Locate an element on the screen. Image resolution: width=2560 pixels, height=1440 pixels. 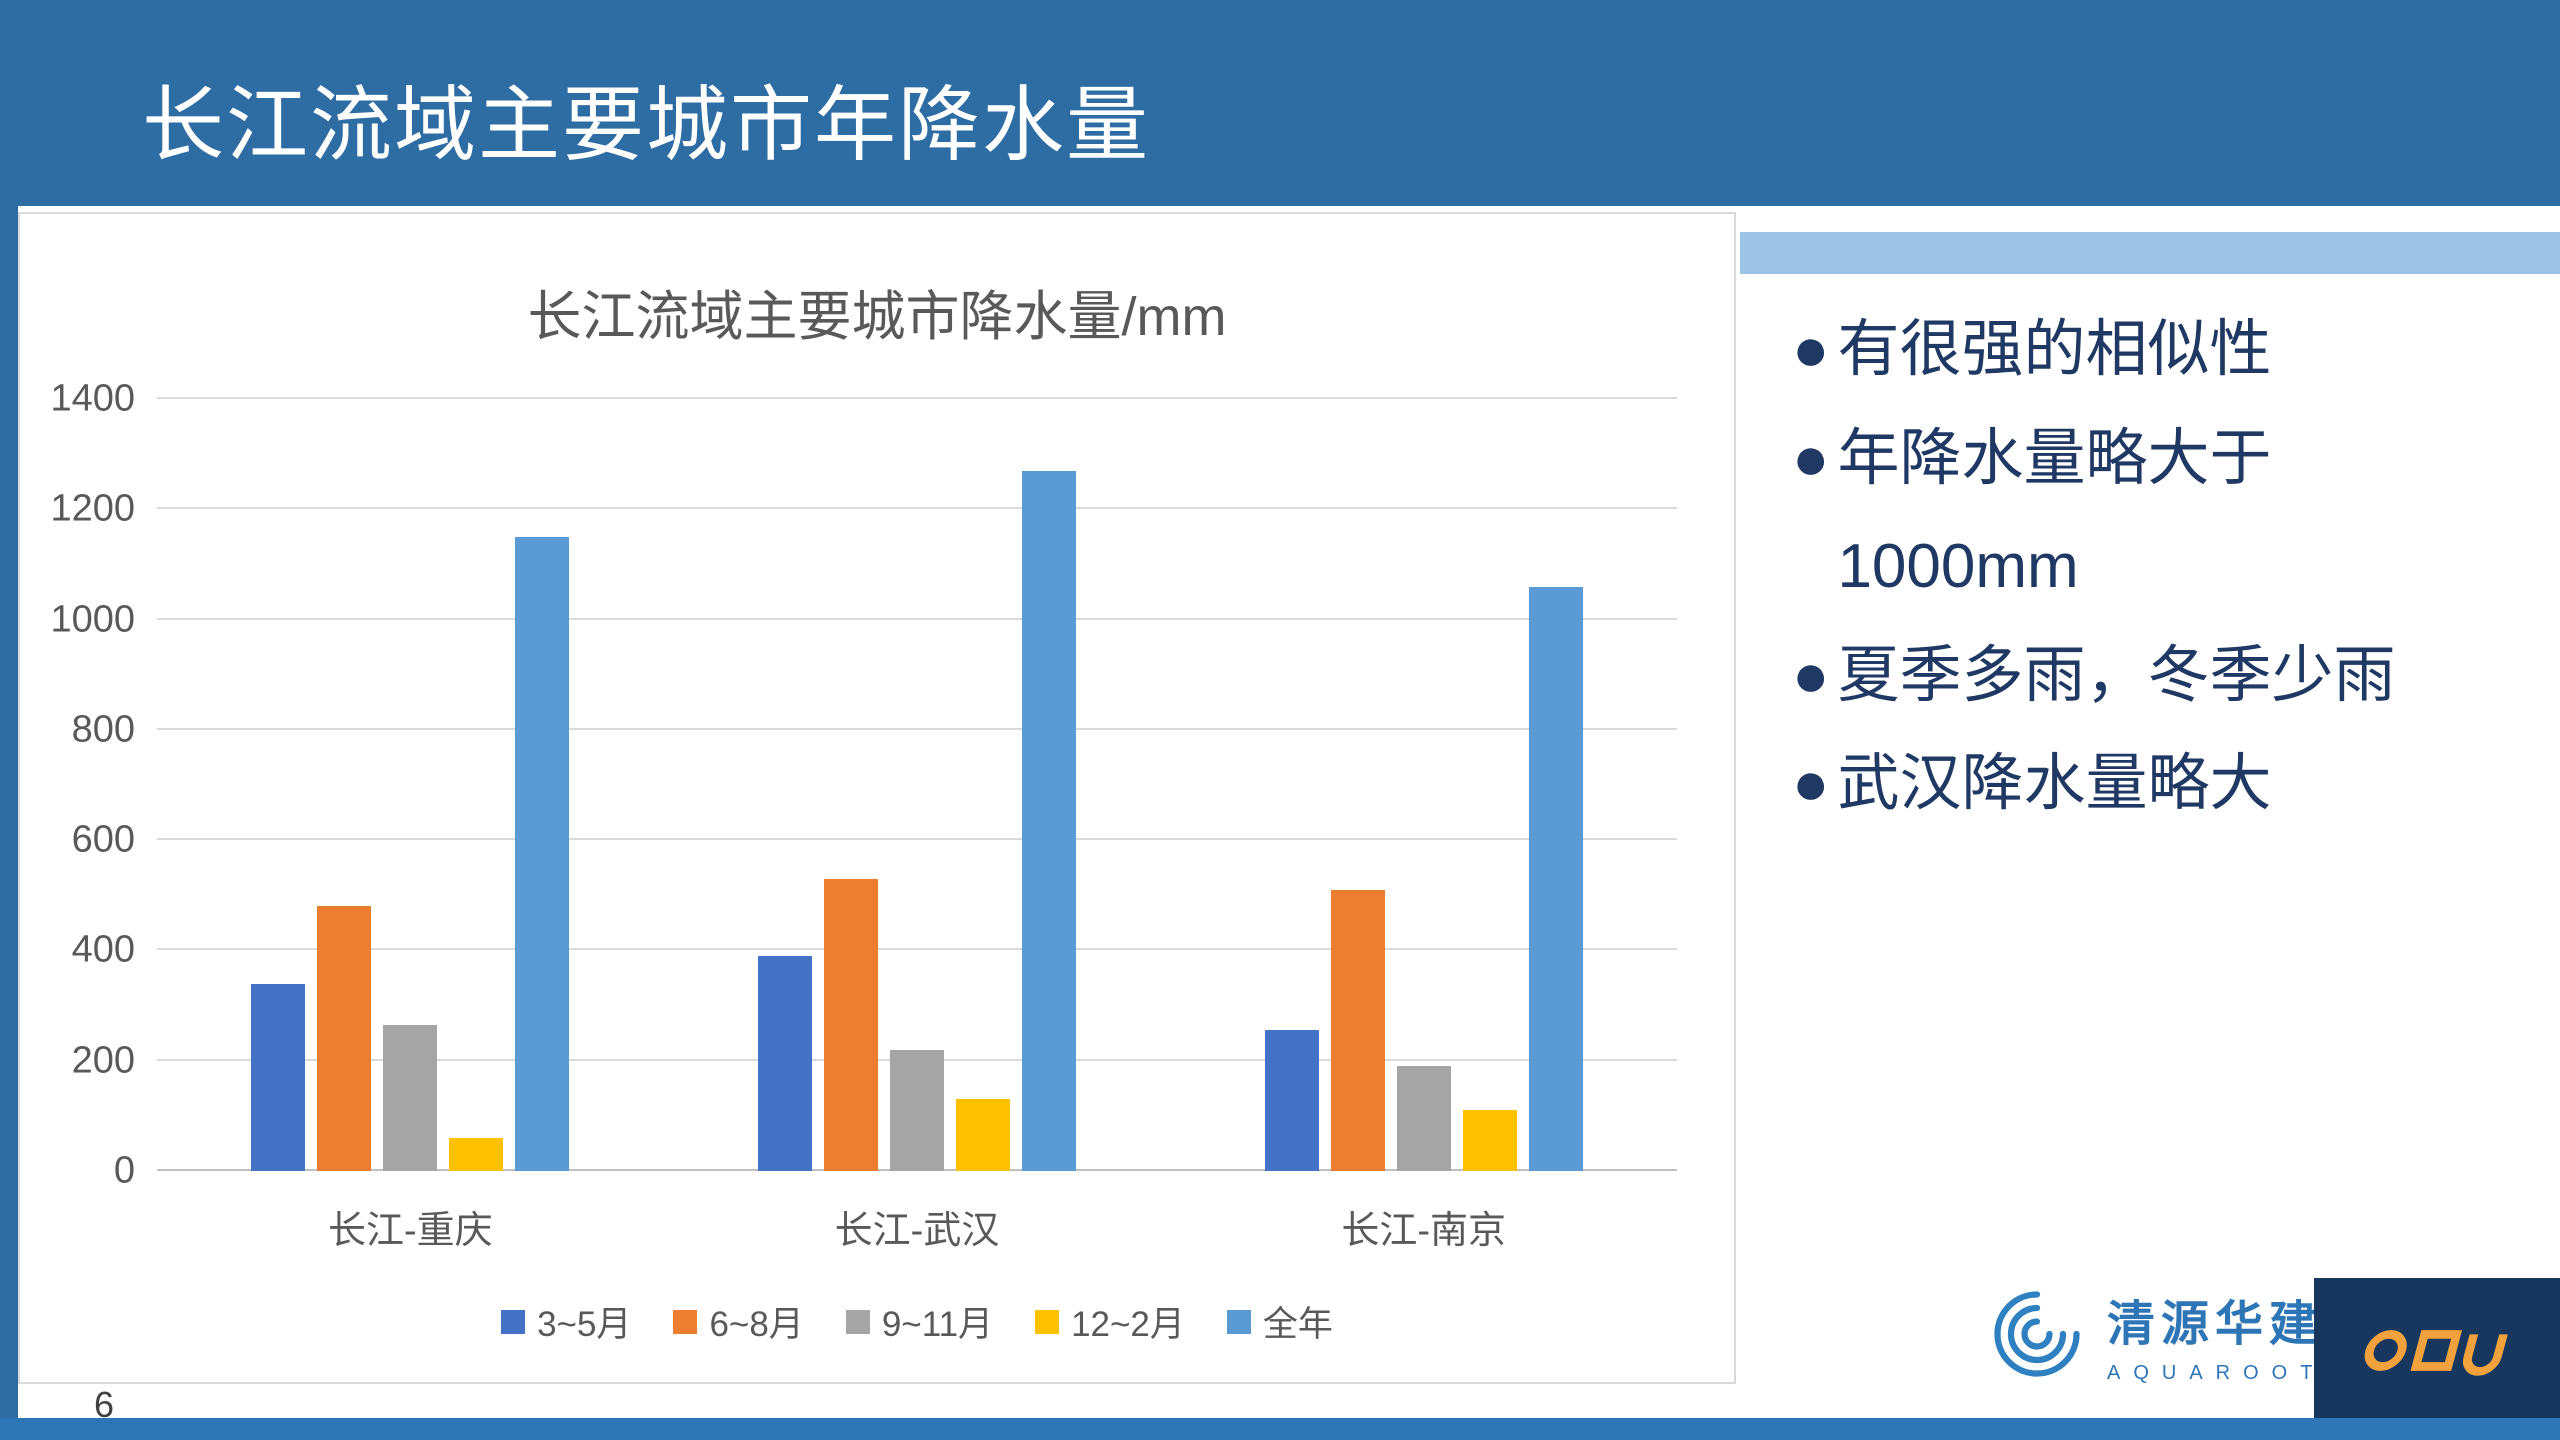
bullet-item: ● 年降水量略大于 1000mm is located at coordinates (2172, 513).